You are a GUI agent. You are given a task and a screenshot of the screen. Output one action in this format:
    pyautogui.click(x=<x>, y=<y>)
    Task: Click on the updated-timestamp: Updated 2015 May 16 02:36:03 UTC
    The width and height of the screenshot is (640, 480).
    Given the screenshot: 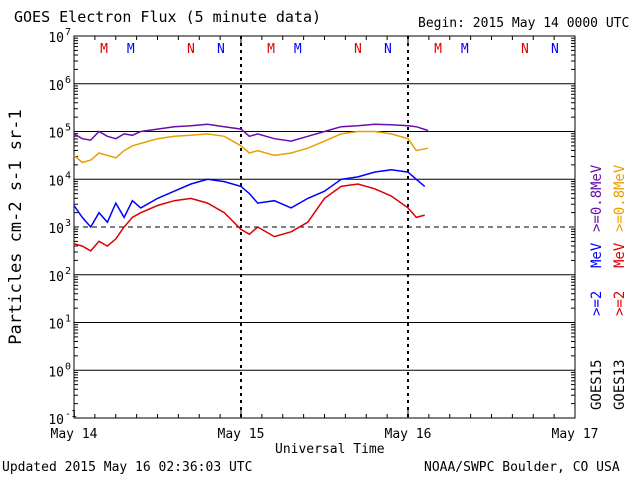 What is the action you would take?
    pyautogui.click(x=127, y=467)
    